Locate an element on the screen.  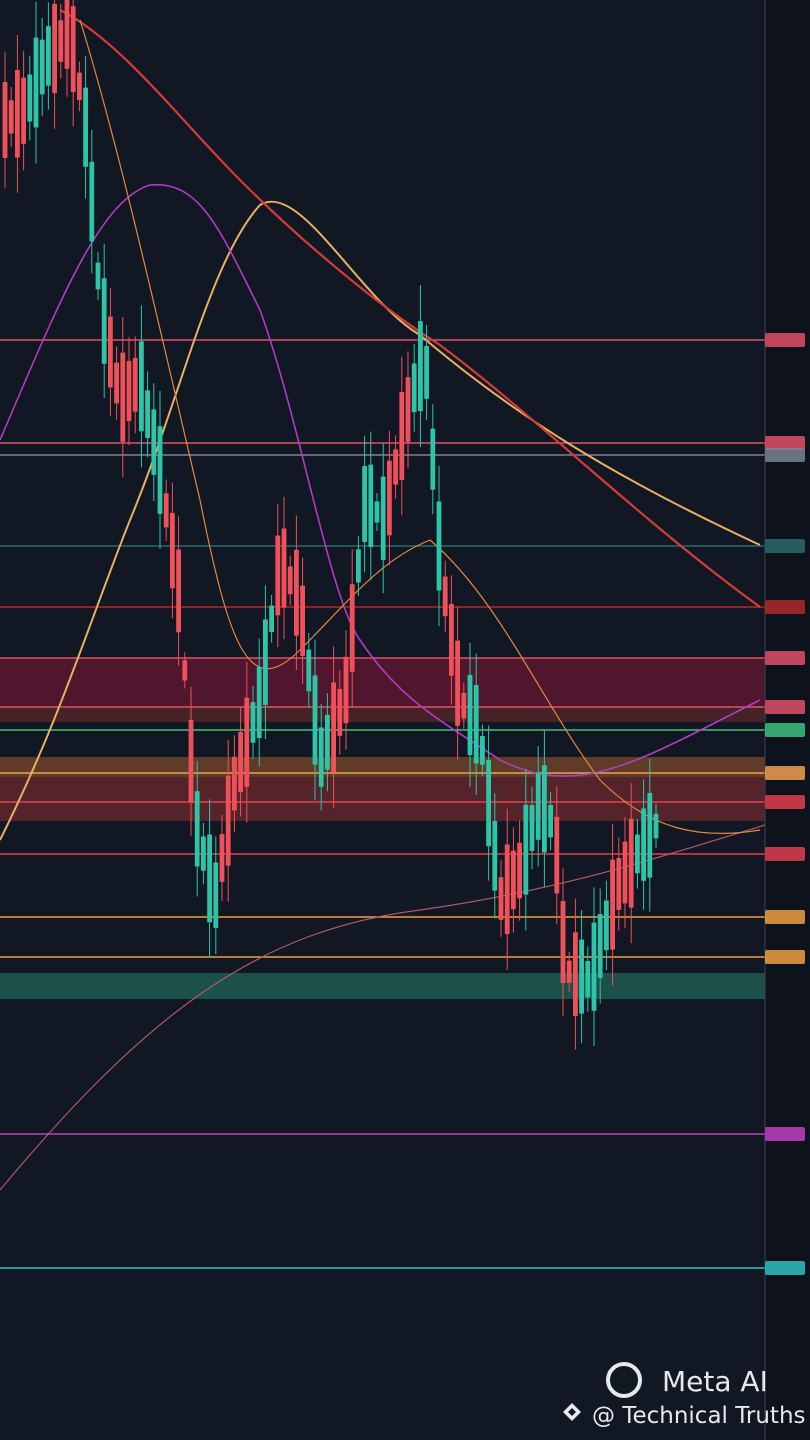
price-tags is located at coordinates (785, 804).